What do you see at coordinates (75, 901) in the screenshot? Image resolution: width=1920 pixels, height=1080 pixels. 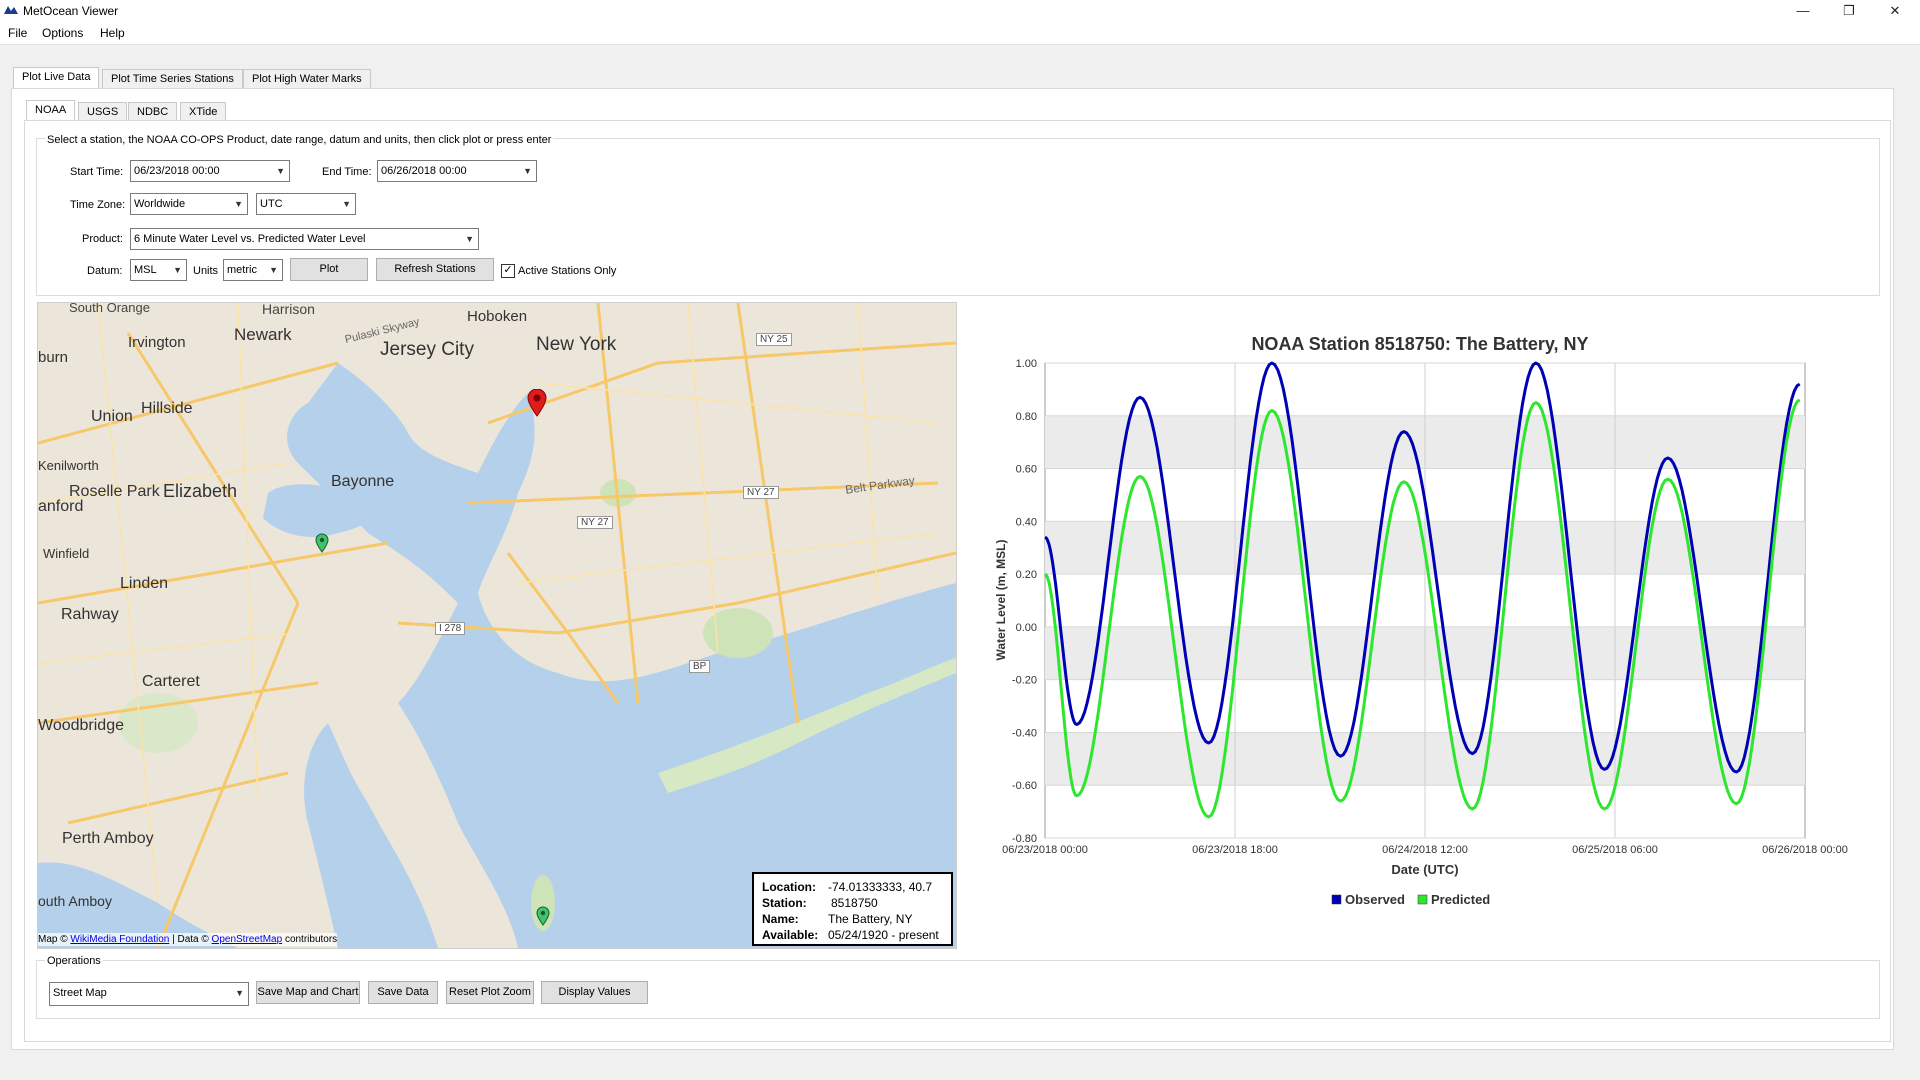 I see `map-label: outh Amboy` at bounding box center [75, 901].